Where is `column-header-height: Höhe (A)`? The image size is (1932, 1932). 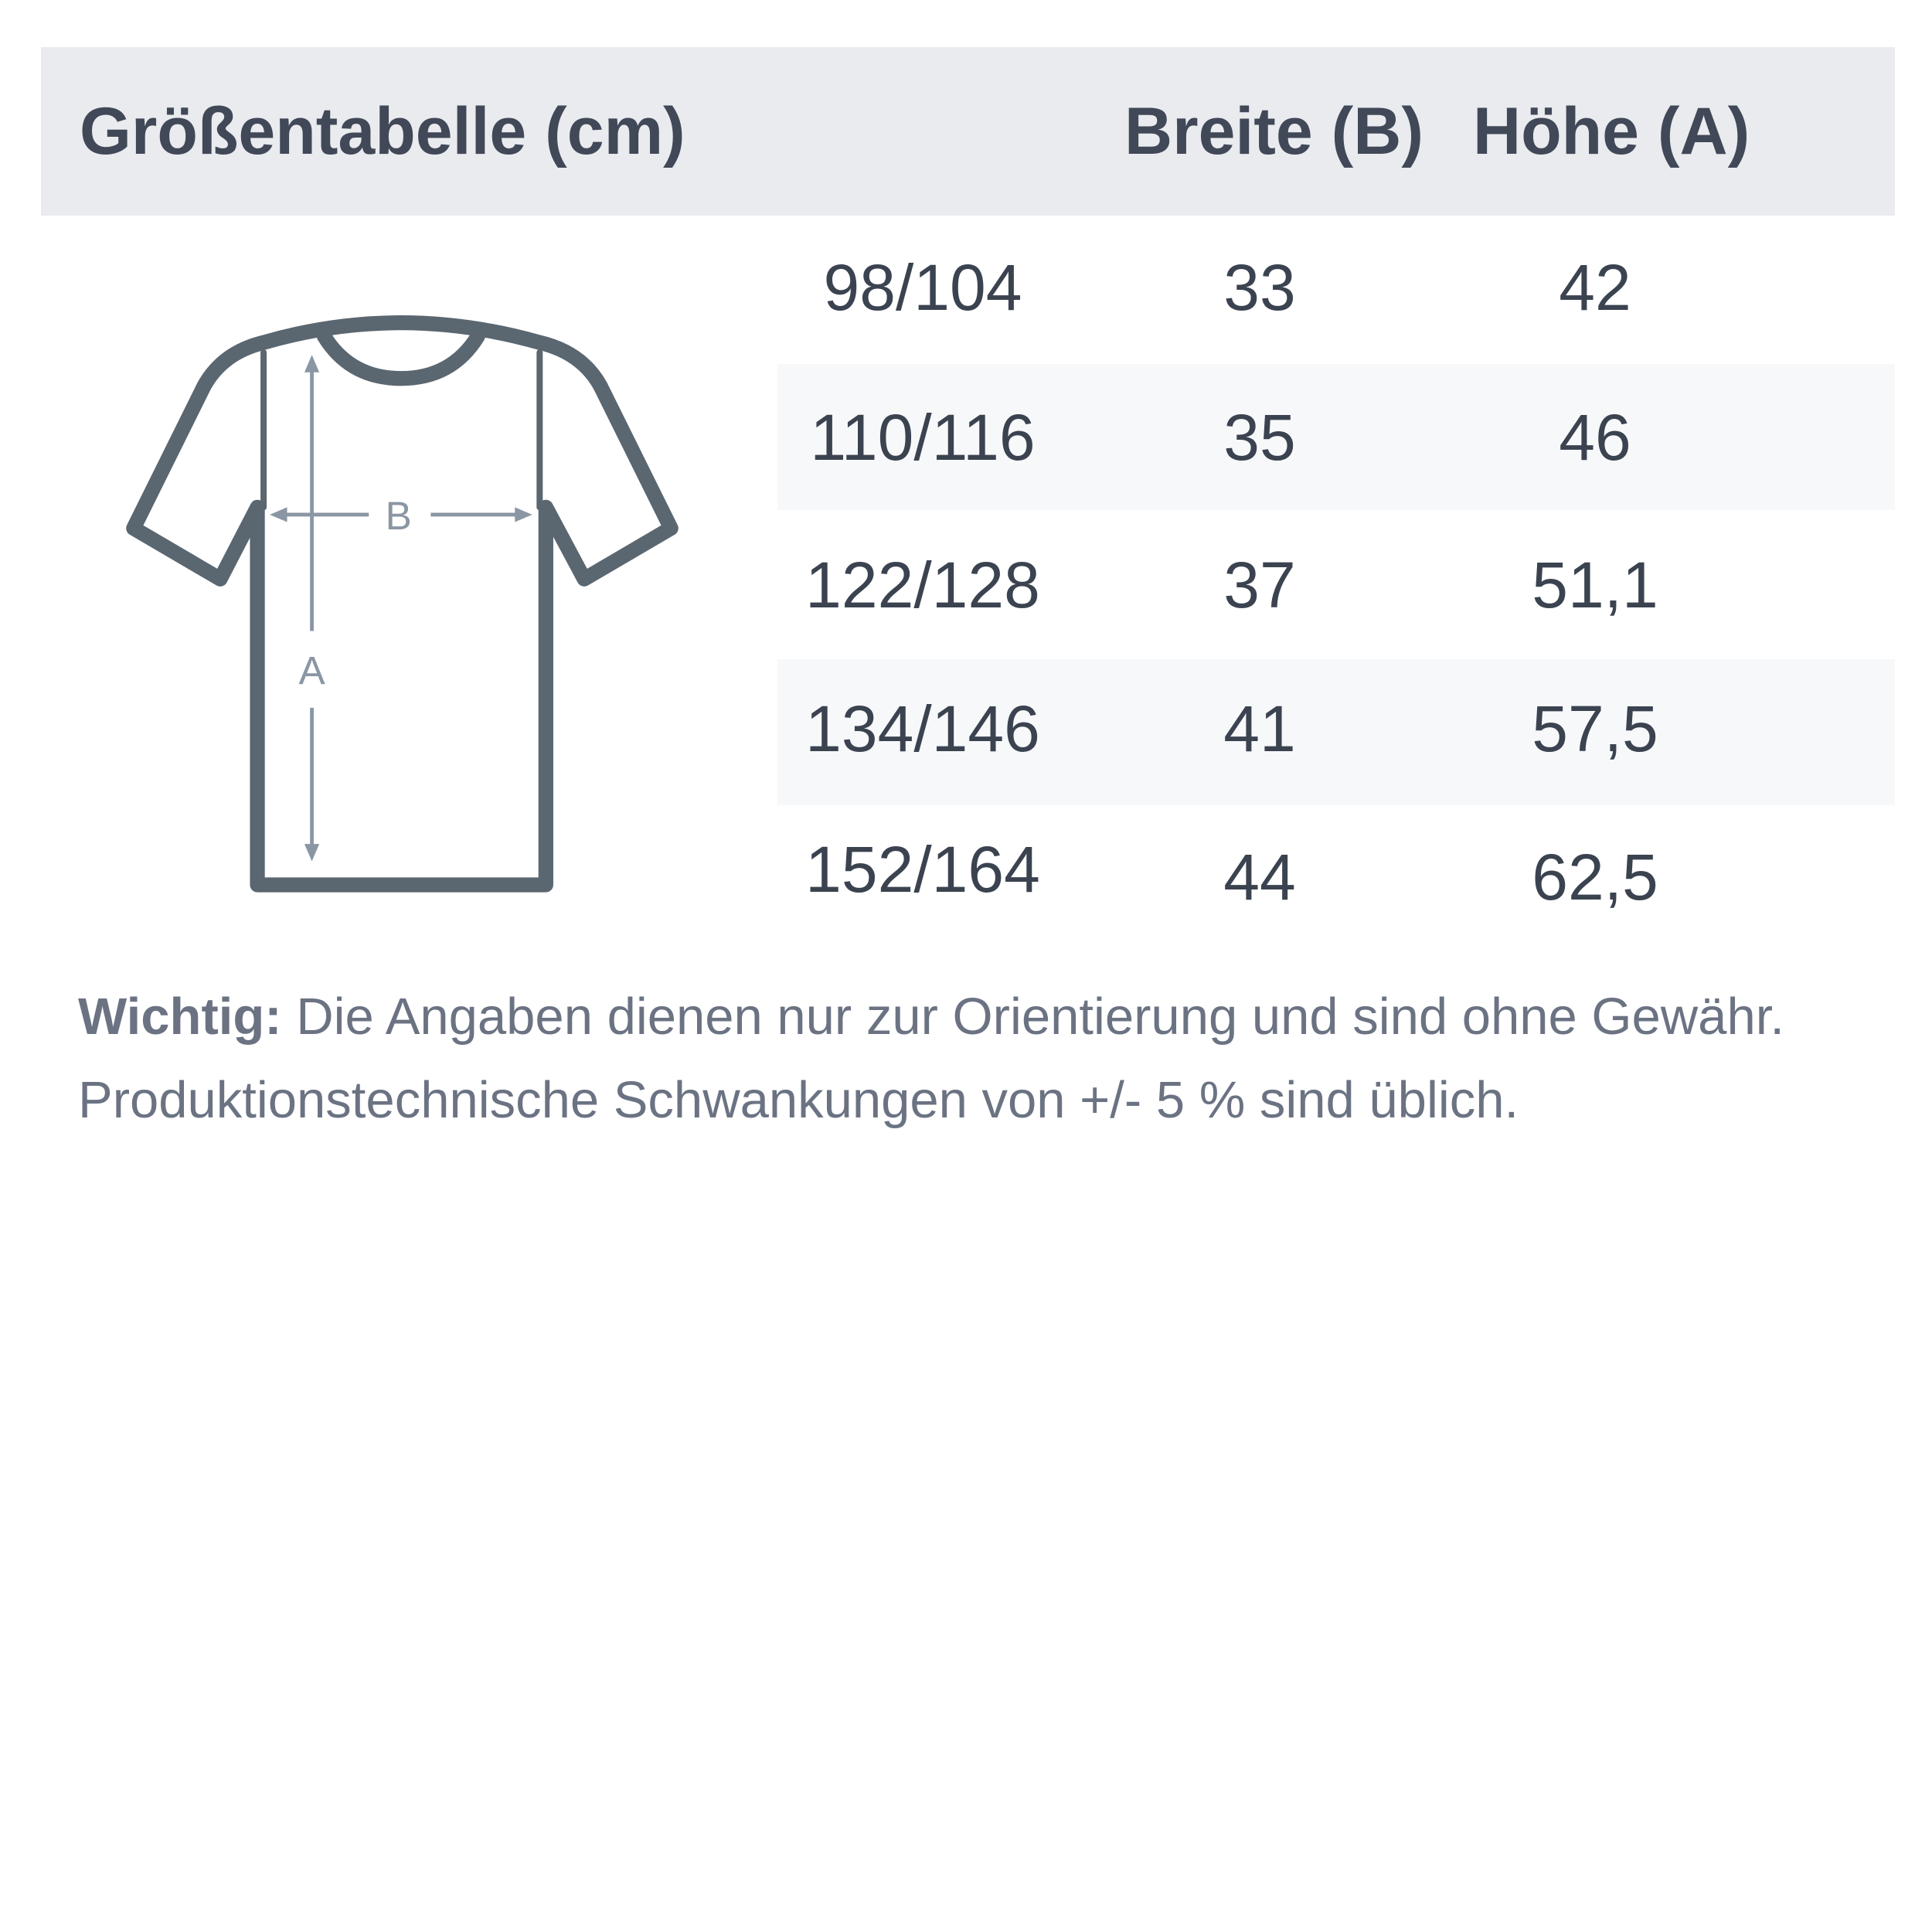
column-header-height: Höhe (A) is located at coordinates (1612, 131).